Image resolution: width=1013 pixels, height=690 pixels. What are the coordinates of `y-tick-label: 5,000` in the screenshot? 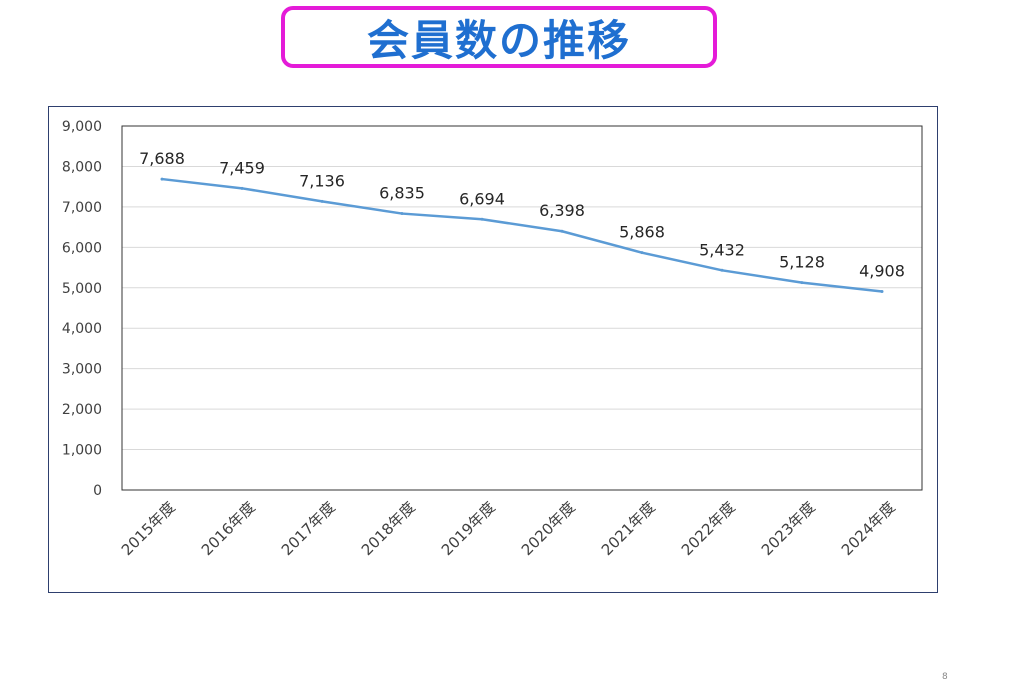 It's located at (82, 289).